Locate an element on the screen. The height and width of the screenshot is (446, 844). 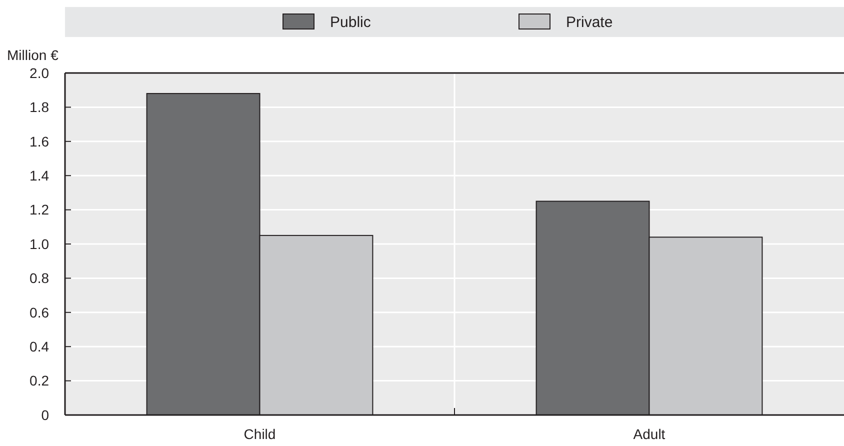
y-tick-label: 0 is located at coordinates (45, 414).